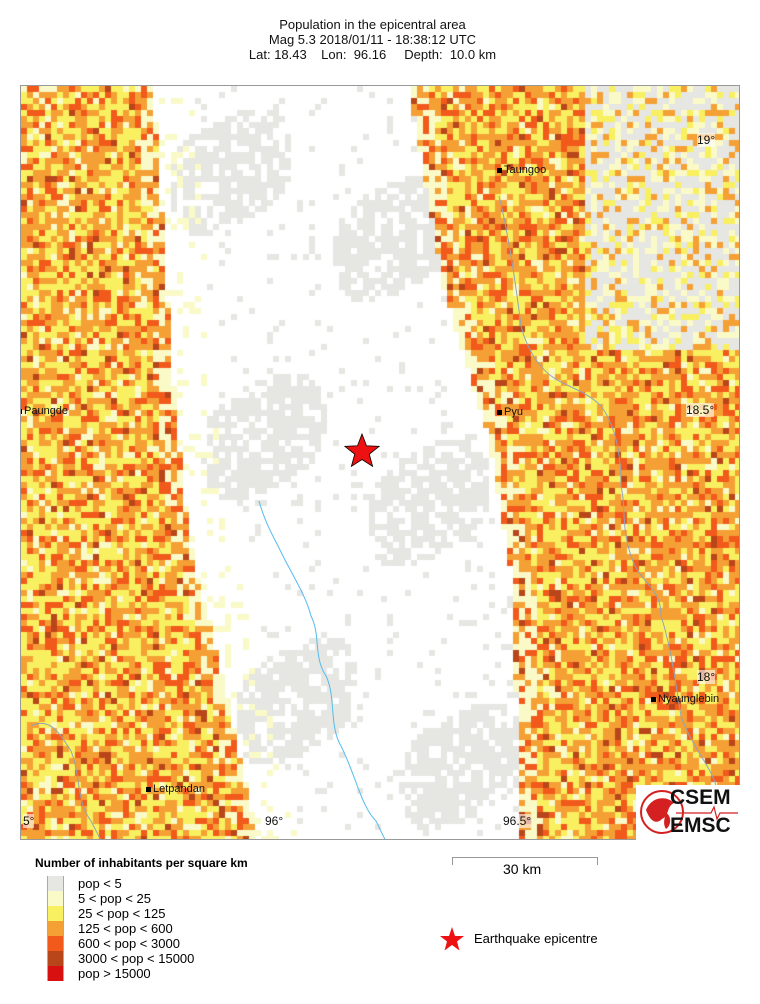  What do you see at coordinates (525, 170) in the screenshot?
I see `city-label: Taungoo` at bounding box center [525, 170].